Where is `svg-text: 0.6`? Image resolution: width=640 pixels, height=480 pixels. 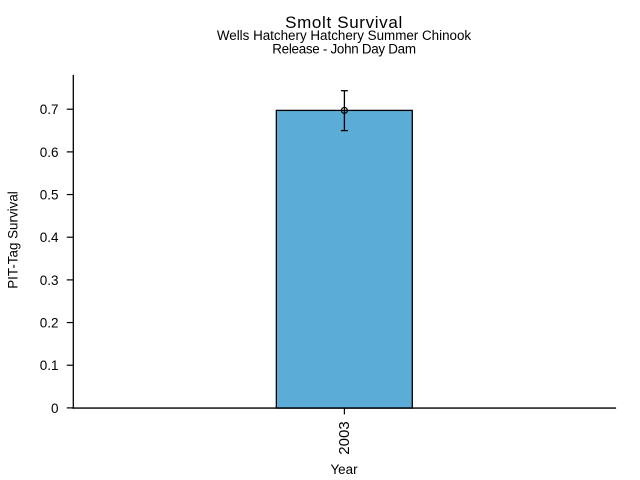 svg-text: 0.6 is located at coordinates (49, 152).